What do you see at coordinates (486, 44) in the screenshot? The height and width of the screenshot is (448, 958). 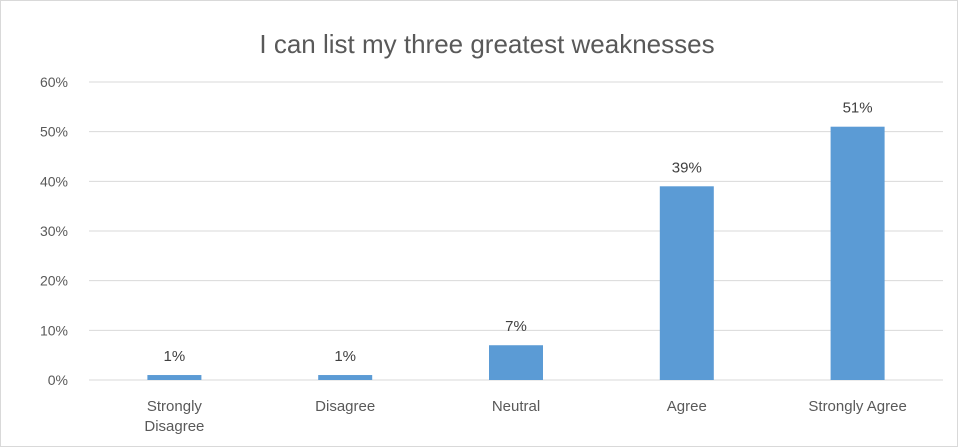 I see `chart-title: I can list my three greatest weaknesses` at bounding box center [486, 44].